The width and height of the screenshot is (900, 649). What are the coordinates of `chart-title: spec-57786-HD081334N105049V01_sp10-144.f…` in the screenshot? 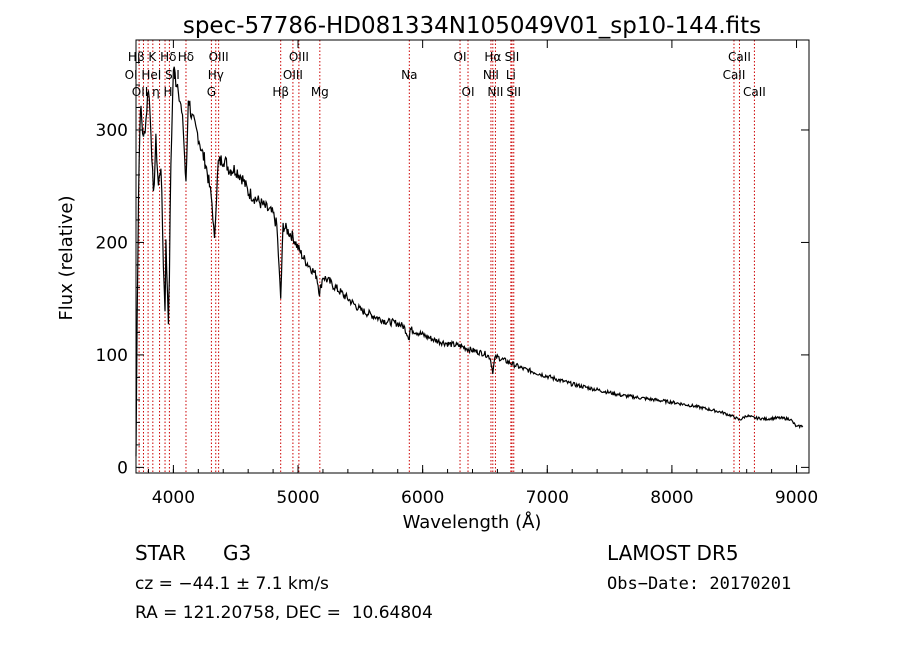 It's located at (472, 26).